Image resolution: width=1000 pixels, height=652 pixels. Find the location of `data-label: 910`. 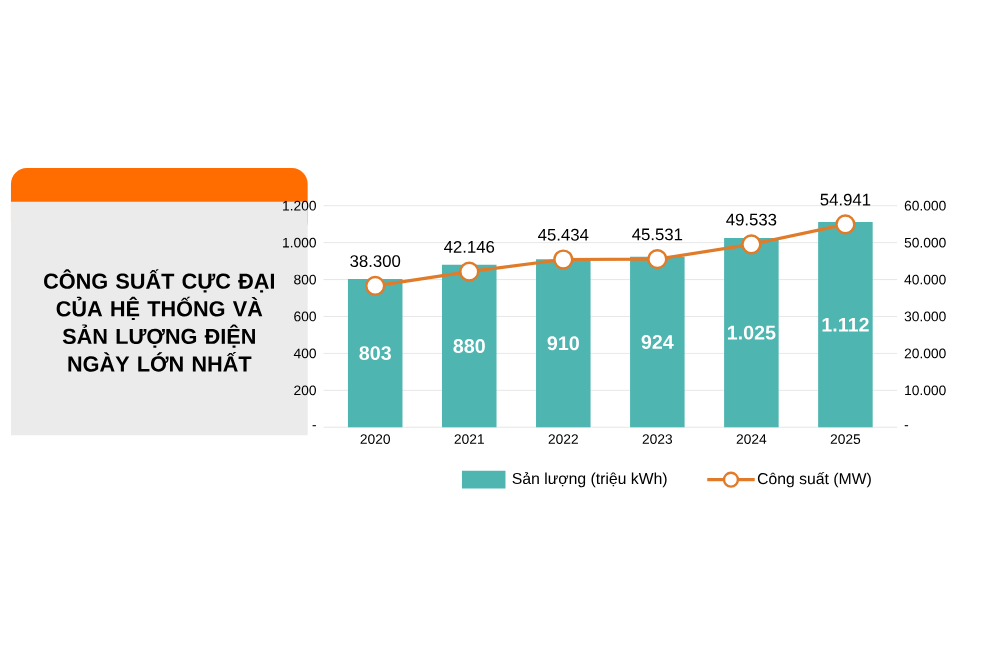

data-label: 910 is located at coordinates (563, 342).